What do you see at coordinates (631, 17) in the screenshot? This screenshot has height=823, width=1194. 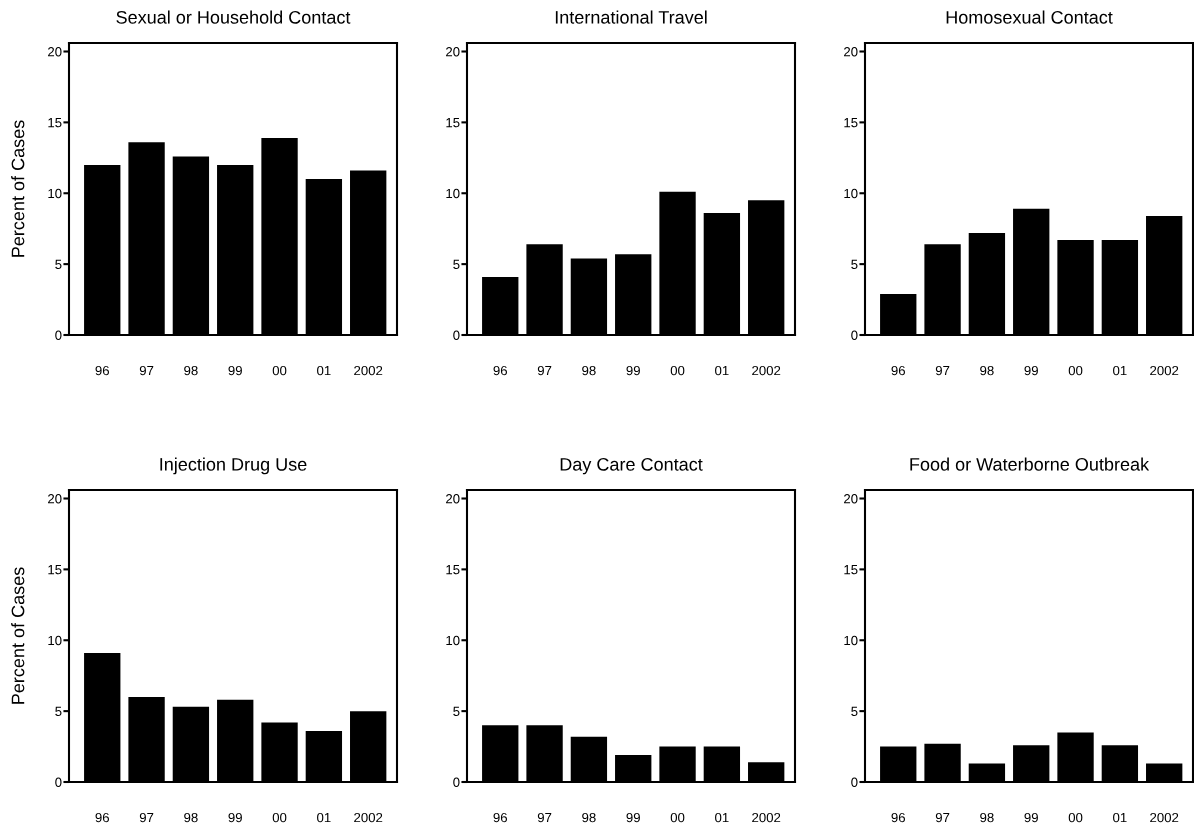 I see `chart-title: International Travel` at bounding box center [631, 17].